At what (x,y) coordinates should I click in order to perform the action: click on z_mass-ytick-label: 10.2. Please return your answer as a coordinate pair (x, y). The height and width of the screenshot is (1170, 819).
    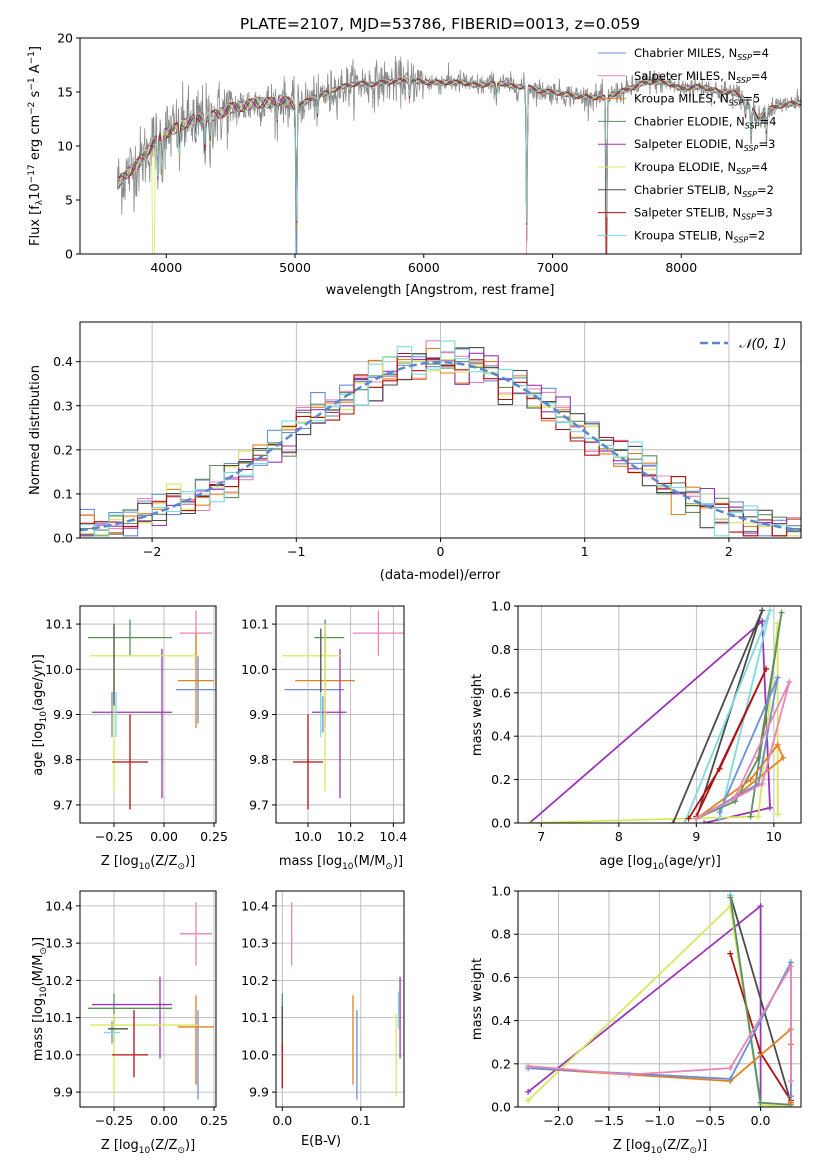
    Looking at the image, I should click on (59, 980).